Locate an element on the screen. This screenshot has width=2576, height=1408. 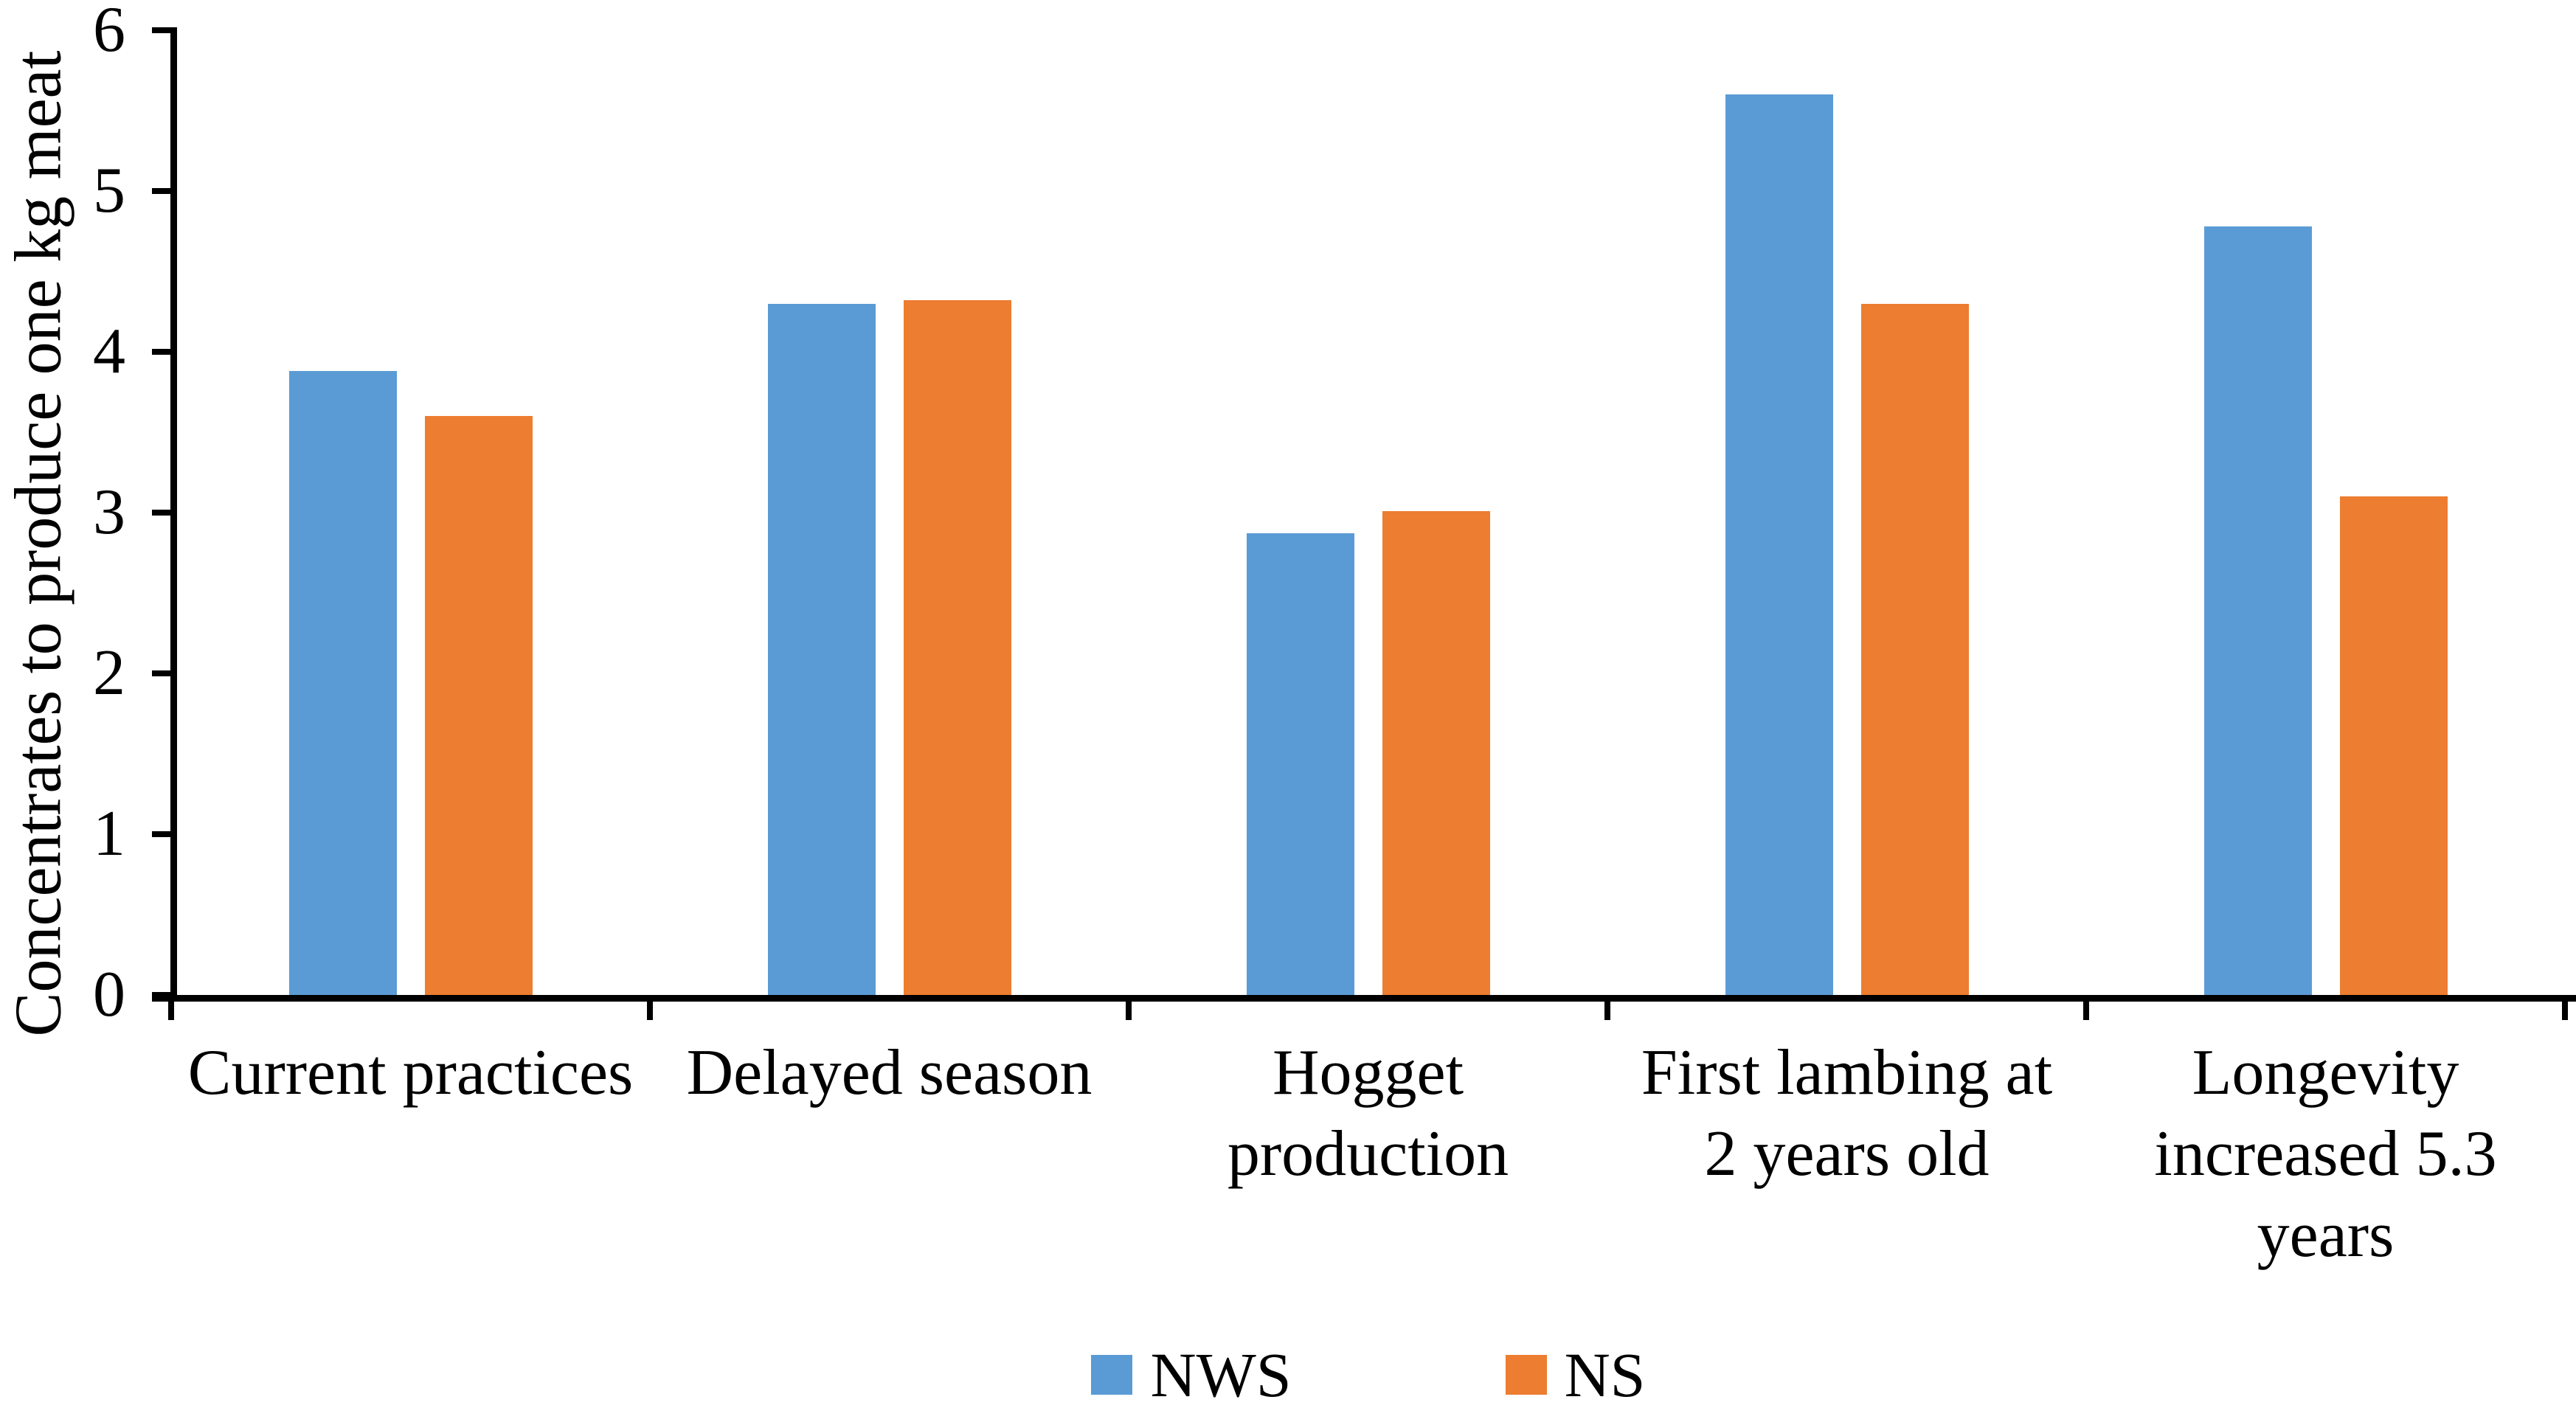
legend-swatch-ns-icon is located at coordinates (1526, 1375).